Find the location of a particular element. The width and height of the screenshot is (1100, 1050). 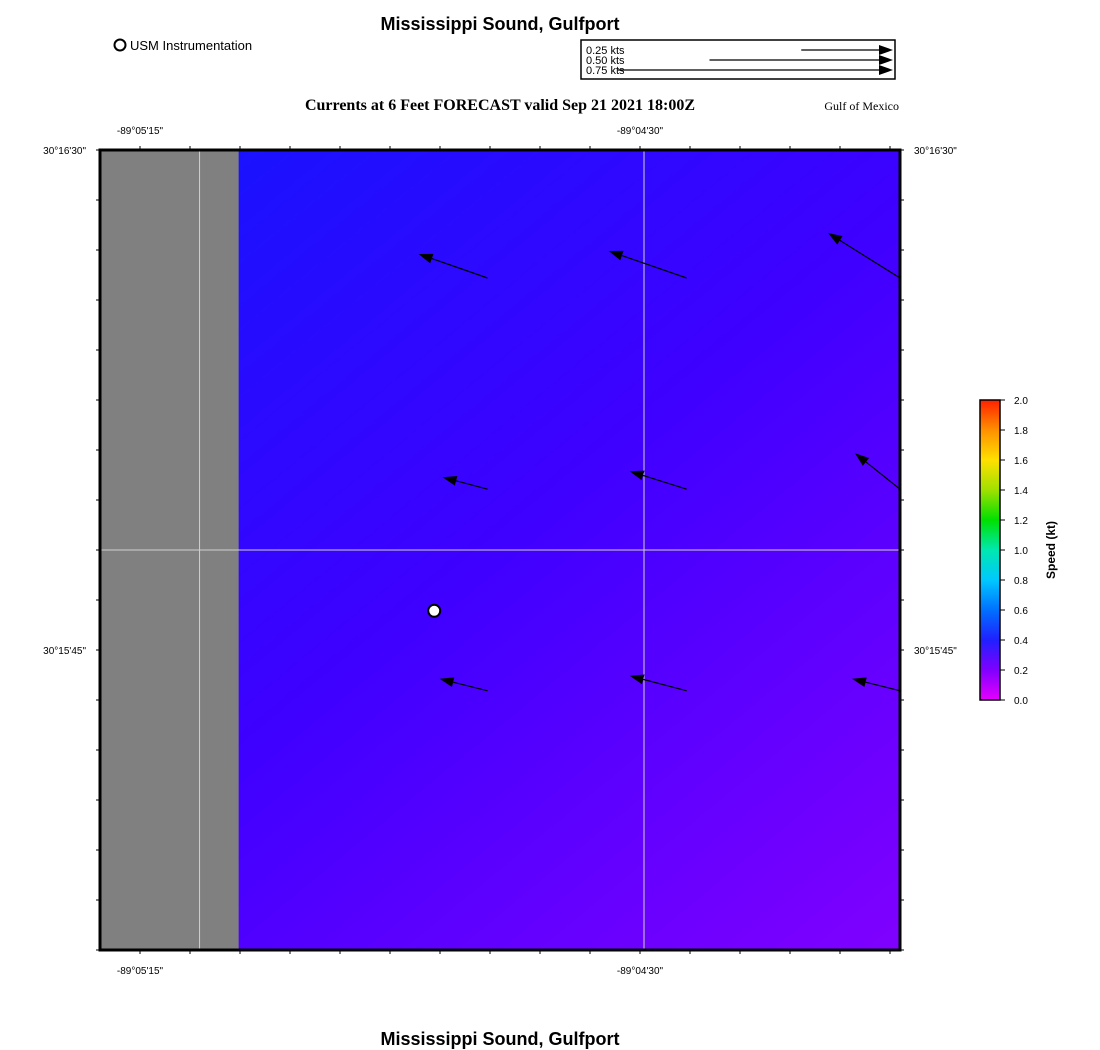

right-lat-labels: 30°16'30" 30°15'45" is located at coordinates (935, 401).